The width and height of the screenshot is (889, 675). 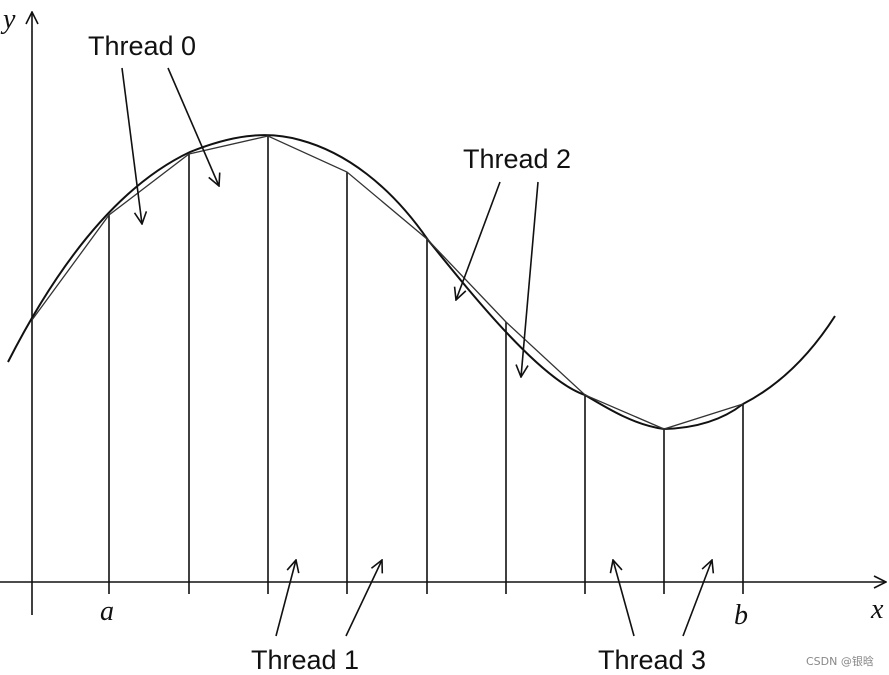 I want to click on thread-2-arrow-left, so click(x=478, y=240).